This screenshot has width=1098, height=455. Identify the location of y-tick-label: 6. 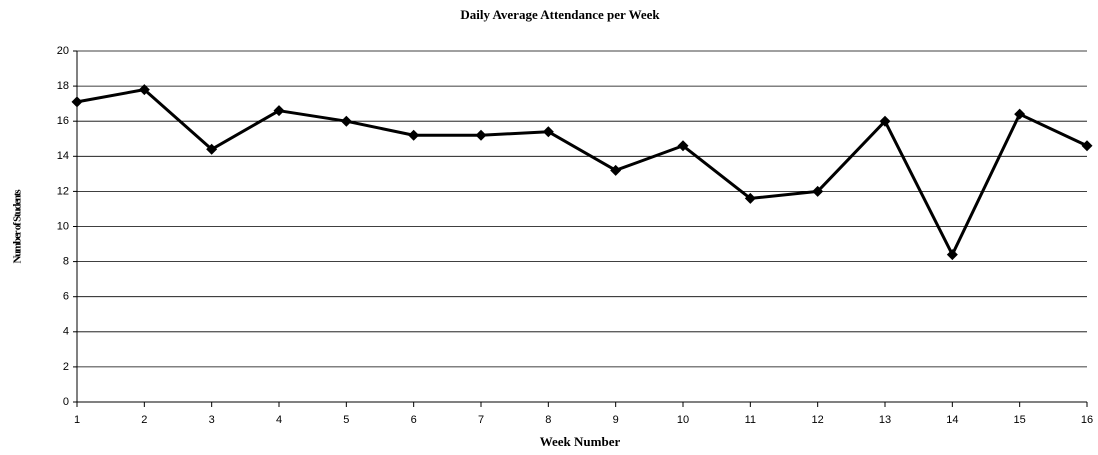
(66, 297).